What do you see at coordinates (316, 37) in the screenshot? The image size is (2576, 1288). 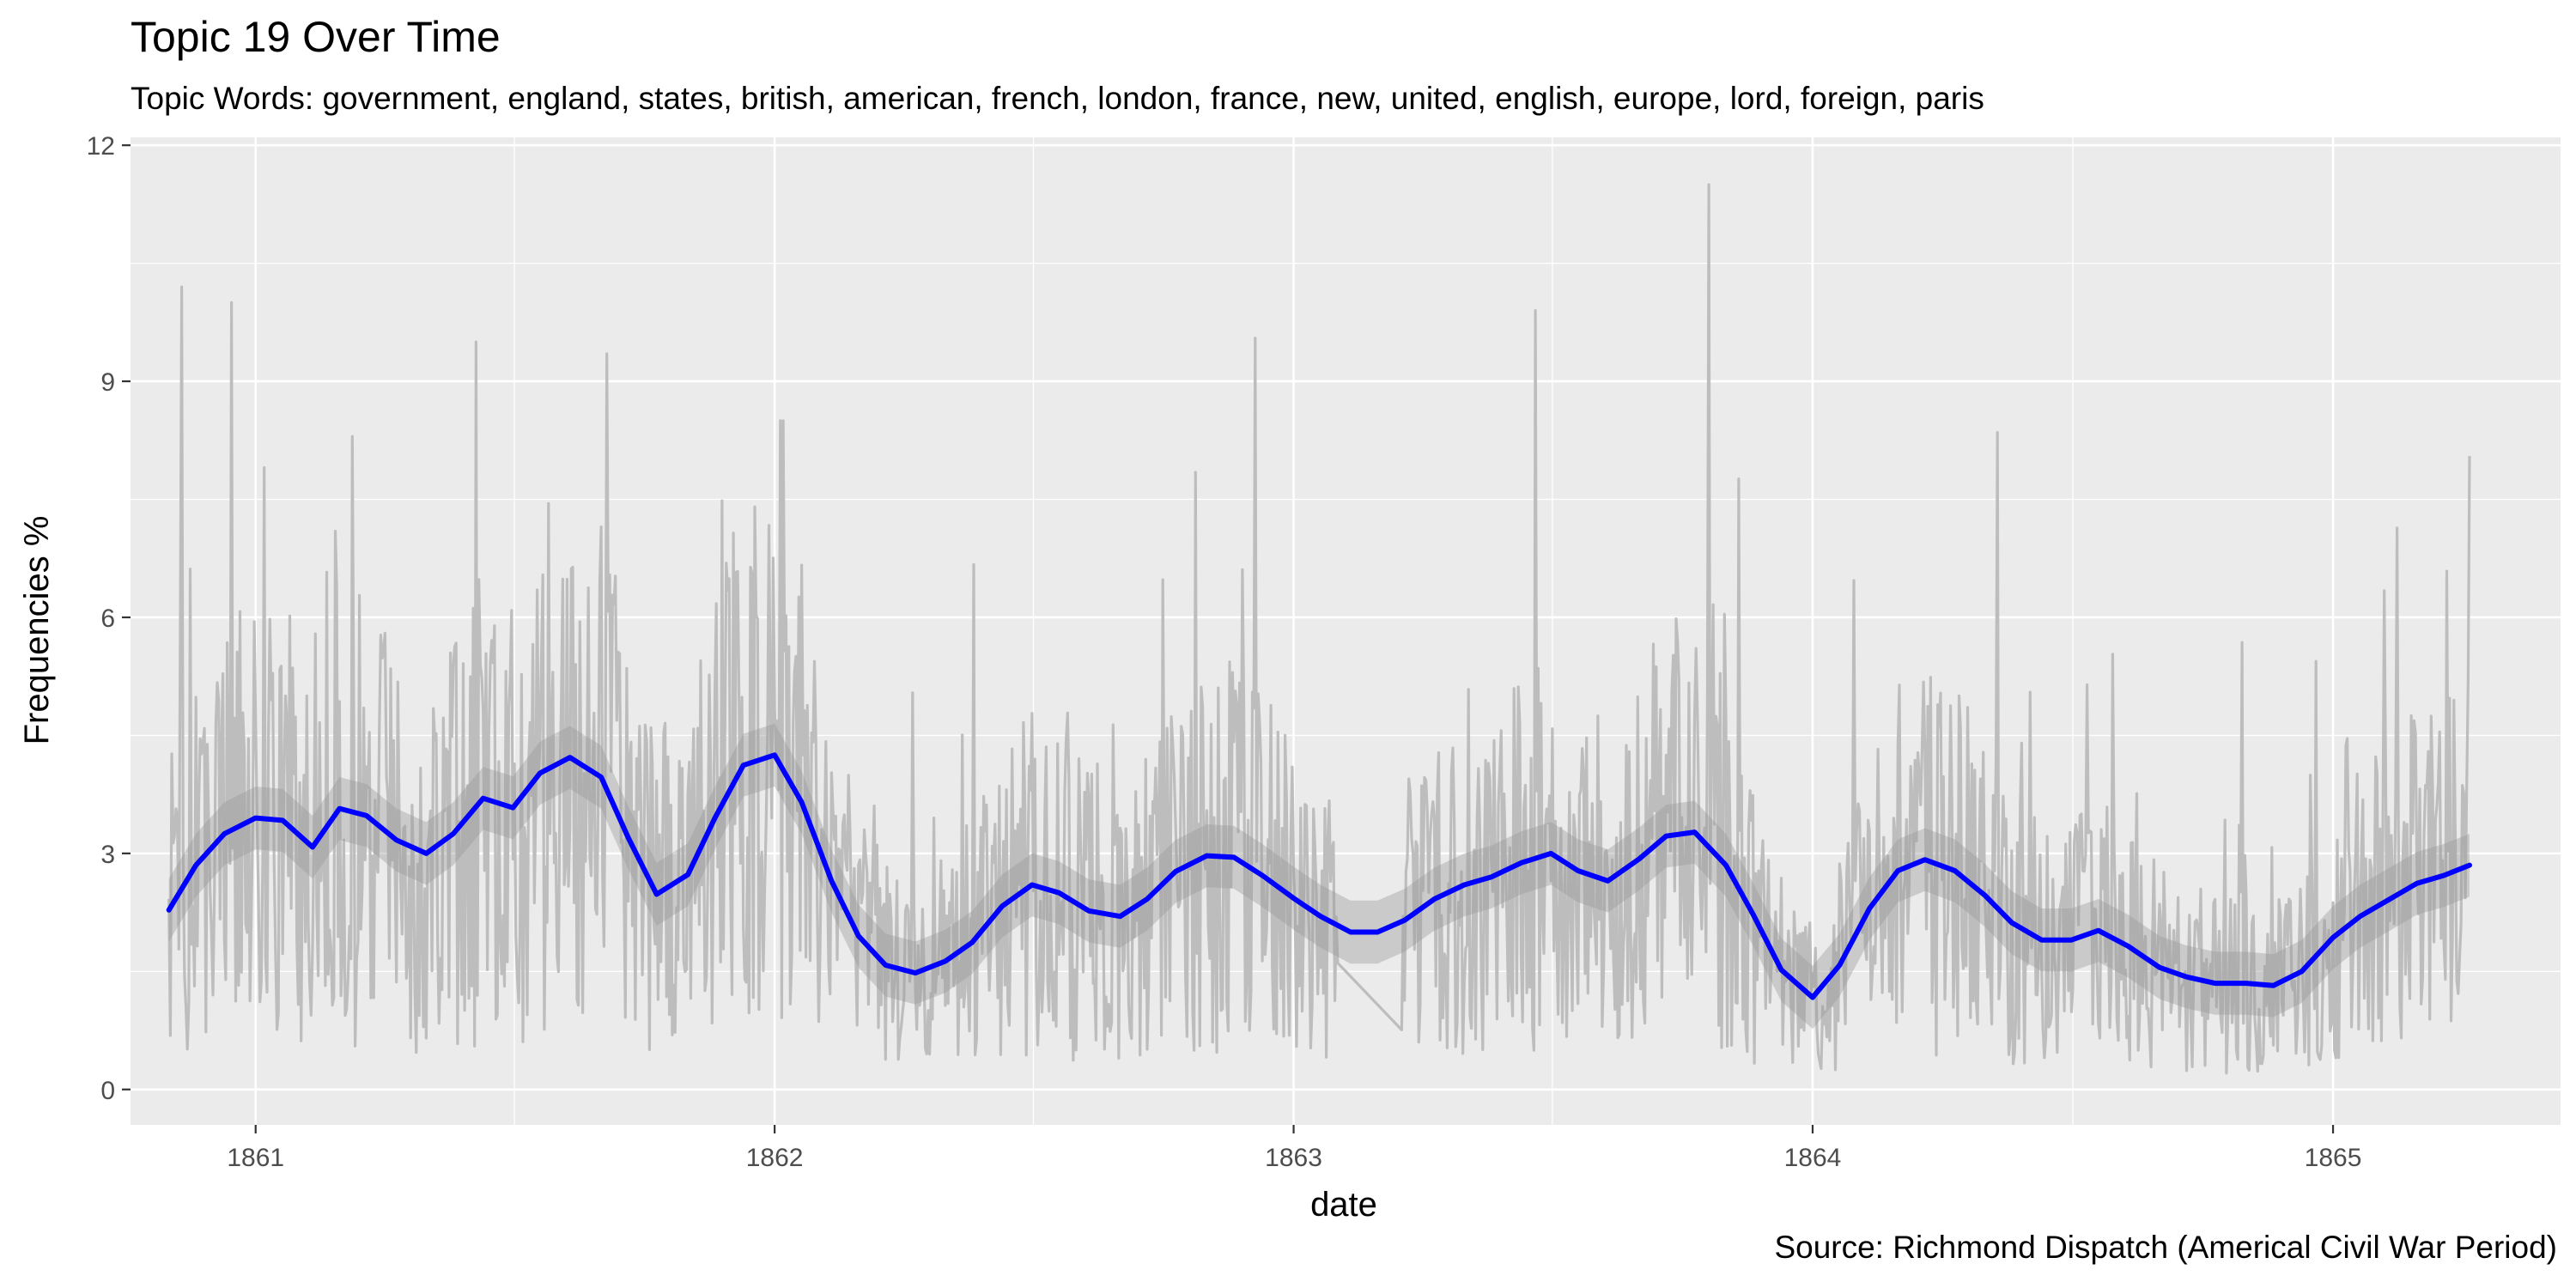 I see `chart-title: Topic 19 Over Time` at bounding box center [316, 37].